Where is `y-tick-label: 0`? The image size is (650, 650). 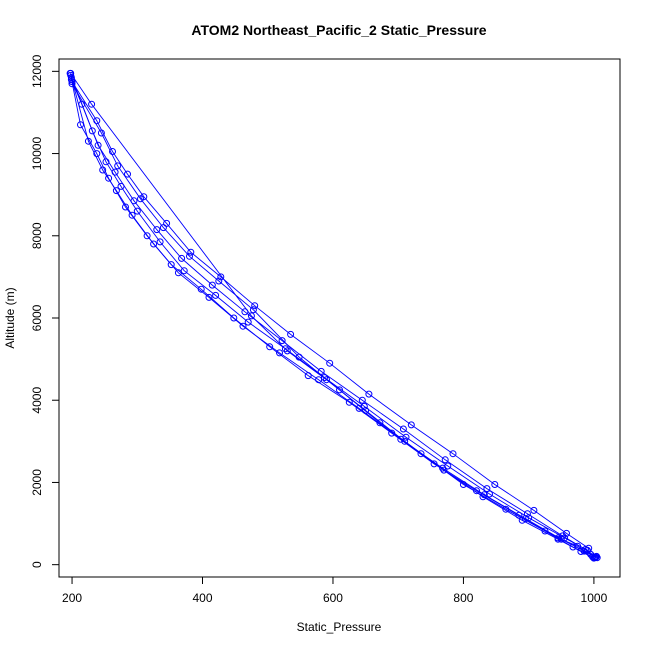 y-tick-label: 0 is located at coordinates (37, 564).